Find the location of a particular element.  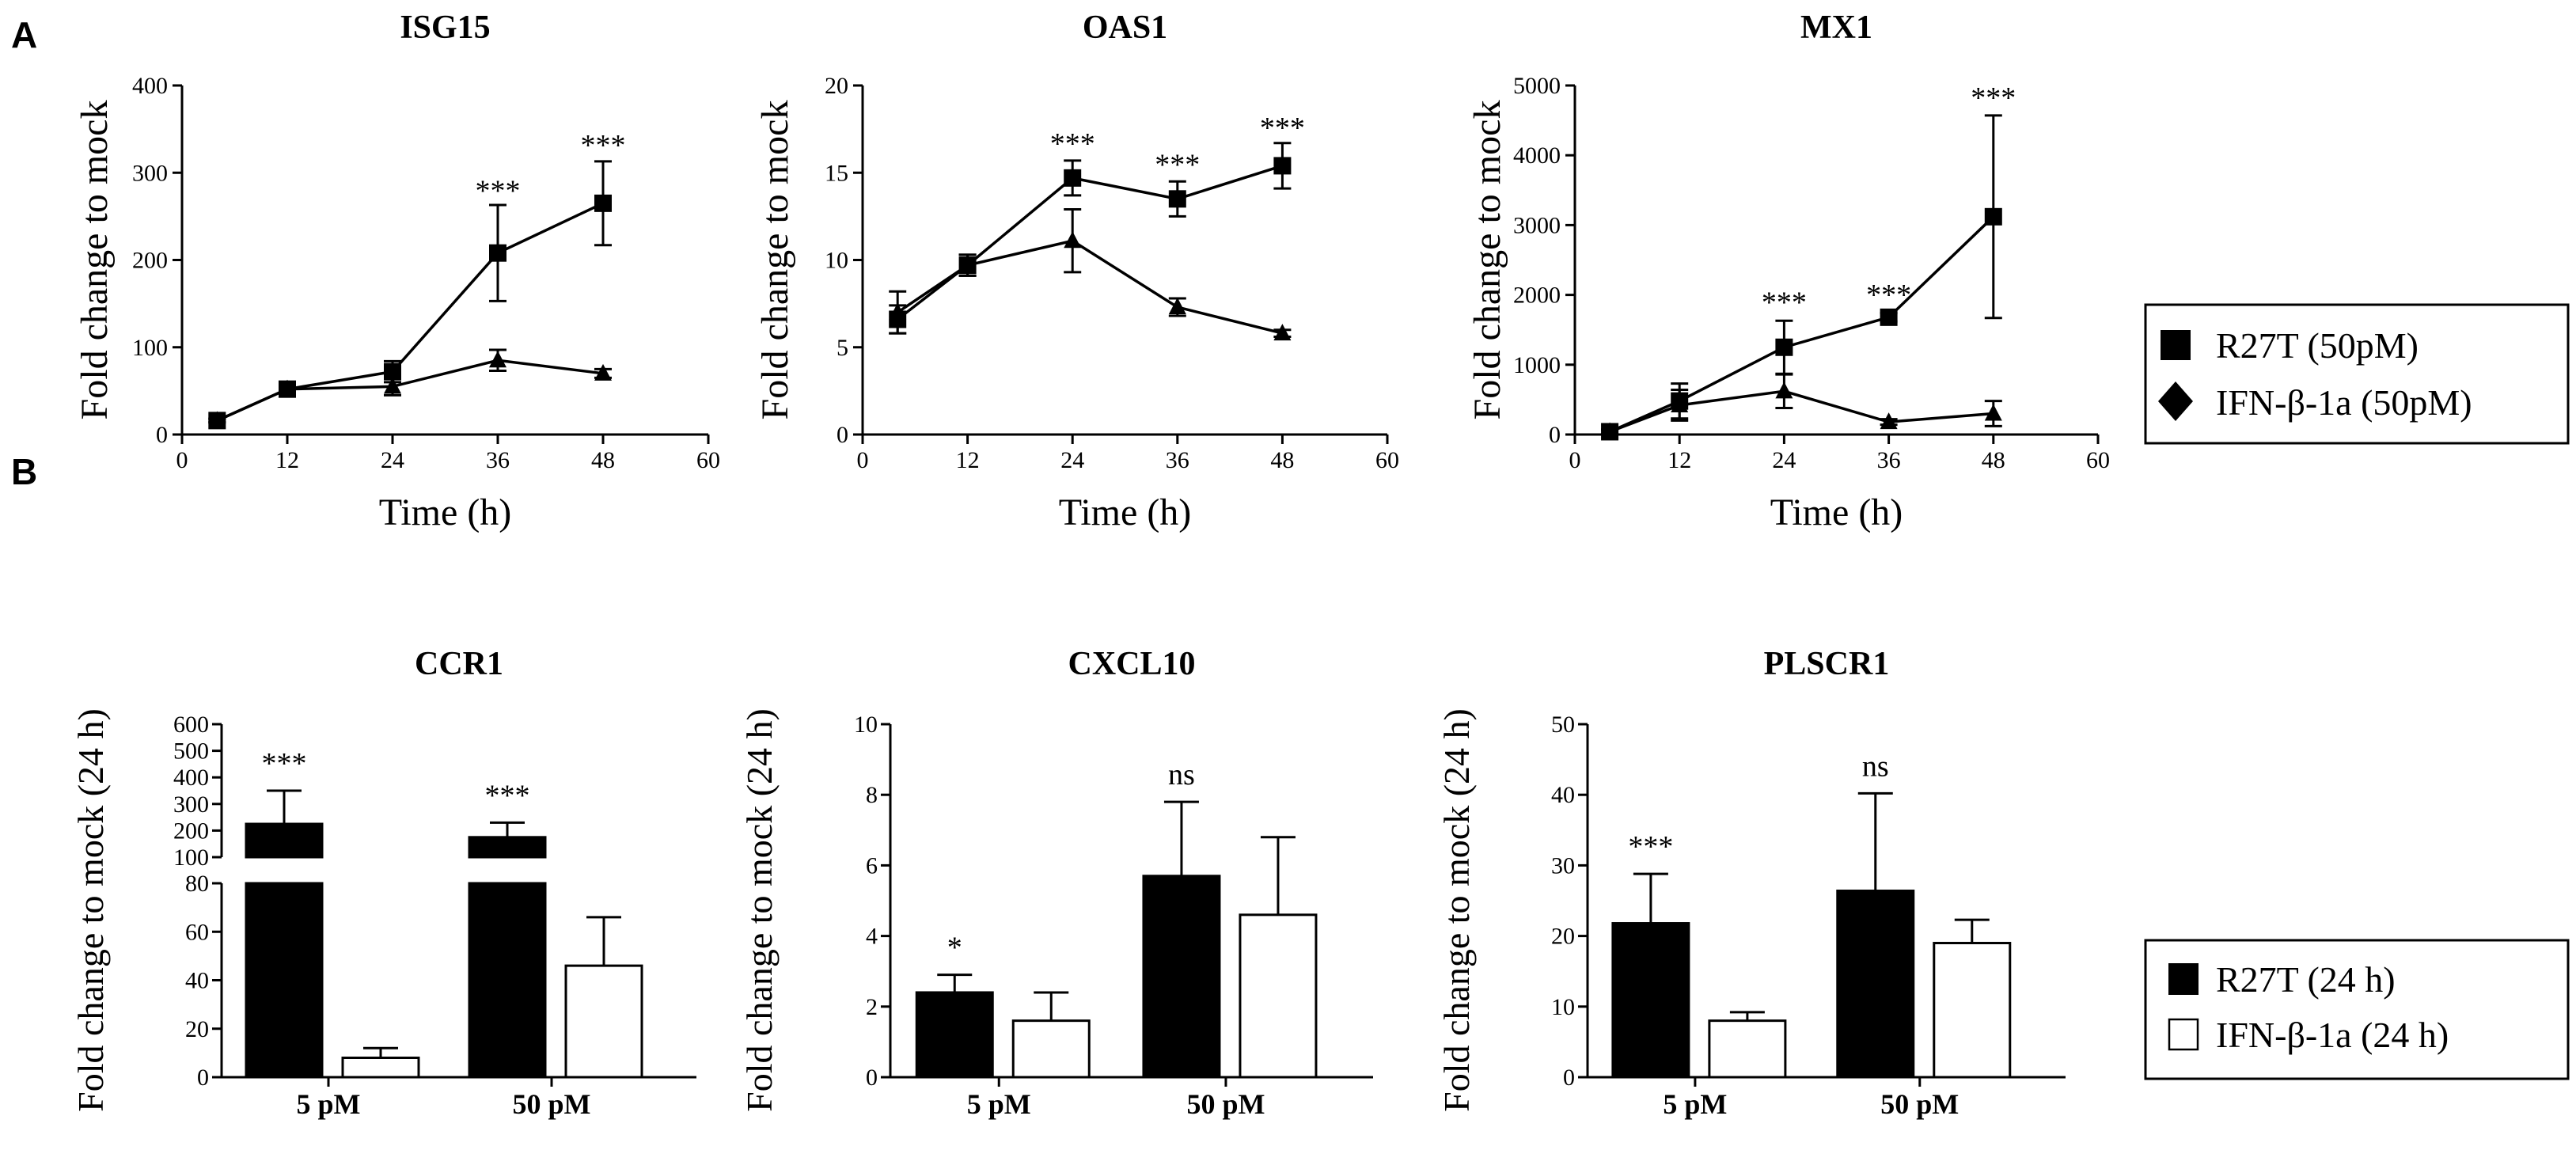

y-tick-label-isg15-100: 100 is located at coordinates (150, 348).